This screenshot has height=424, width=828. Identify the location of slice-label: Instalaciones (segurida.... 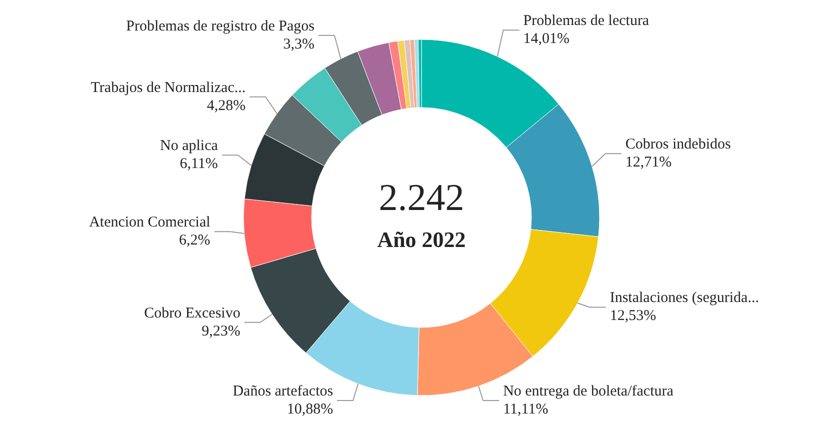
(684, 298).